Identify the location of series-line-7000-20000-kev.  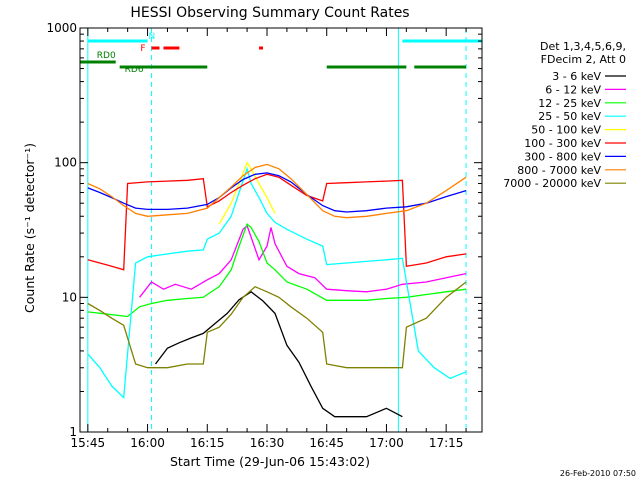
(277, 325).